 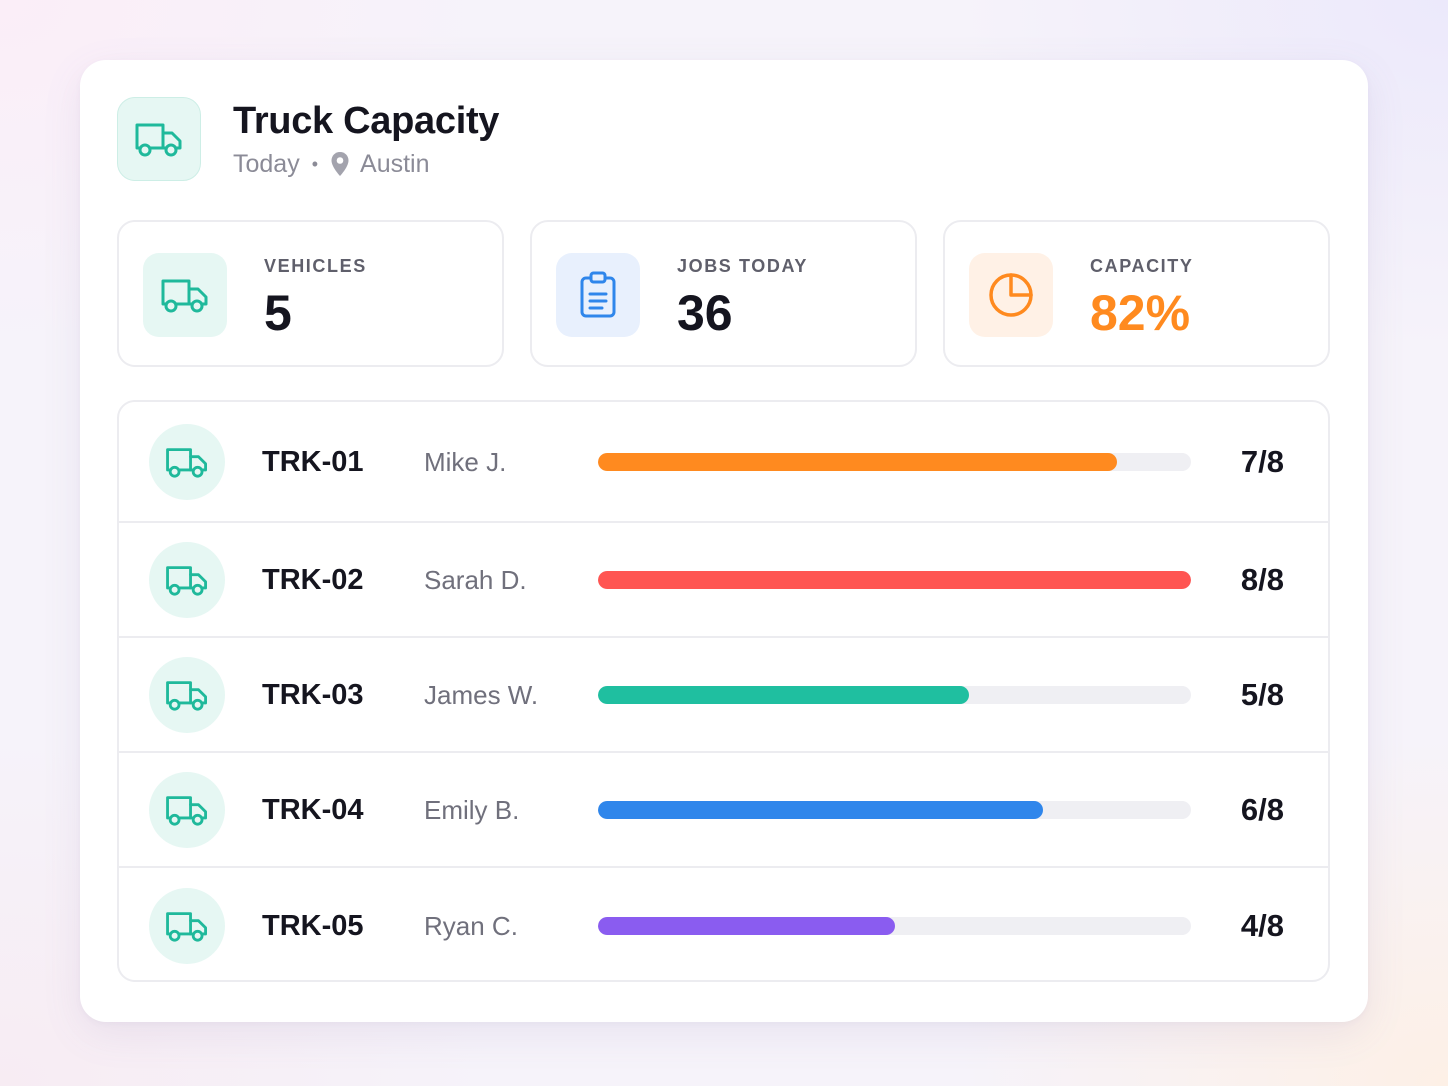 What do you see at coordinates (278, 313) in the screenshot?
I see `stat-value: 5` at bounding box center [278, 313].